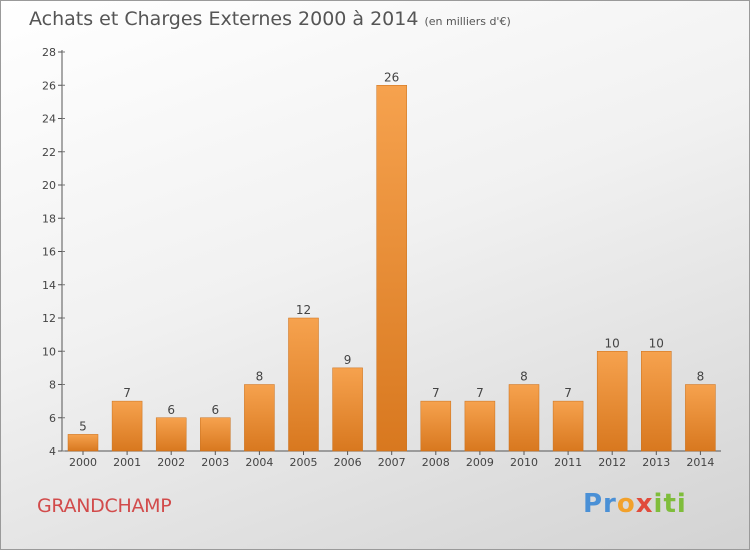  Describe the element at coordinates (348, 360) in the screenshot. I see `value-label-2006: 9` at that location.